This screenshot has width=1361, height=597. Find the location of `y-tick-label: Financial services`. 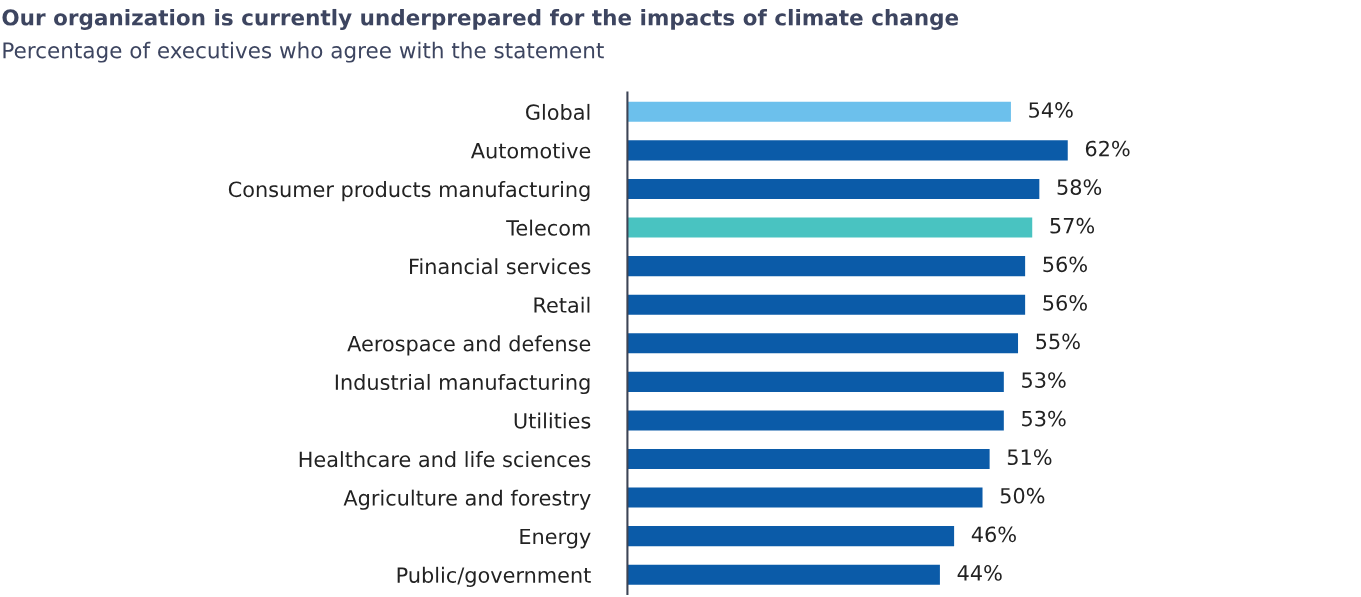

y-tick-label: Financial services is located at coordinates (500, 266).